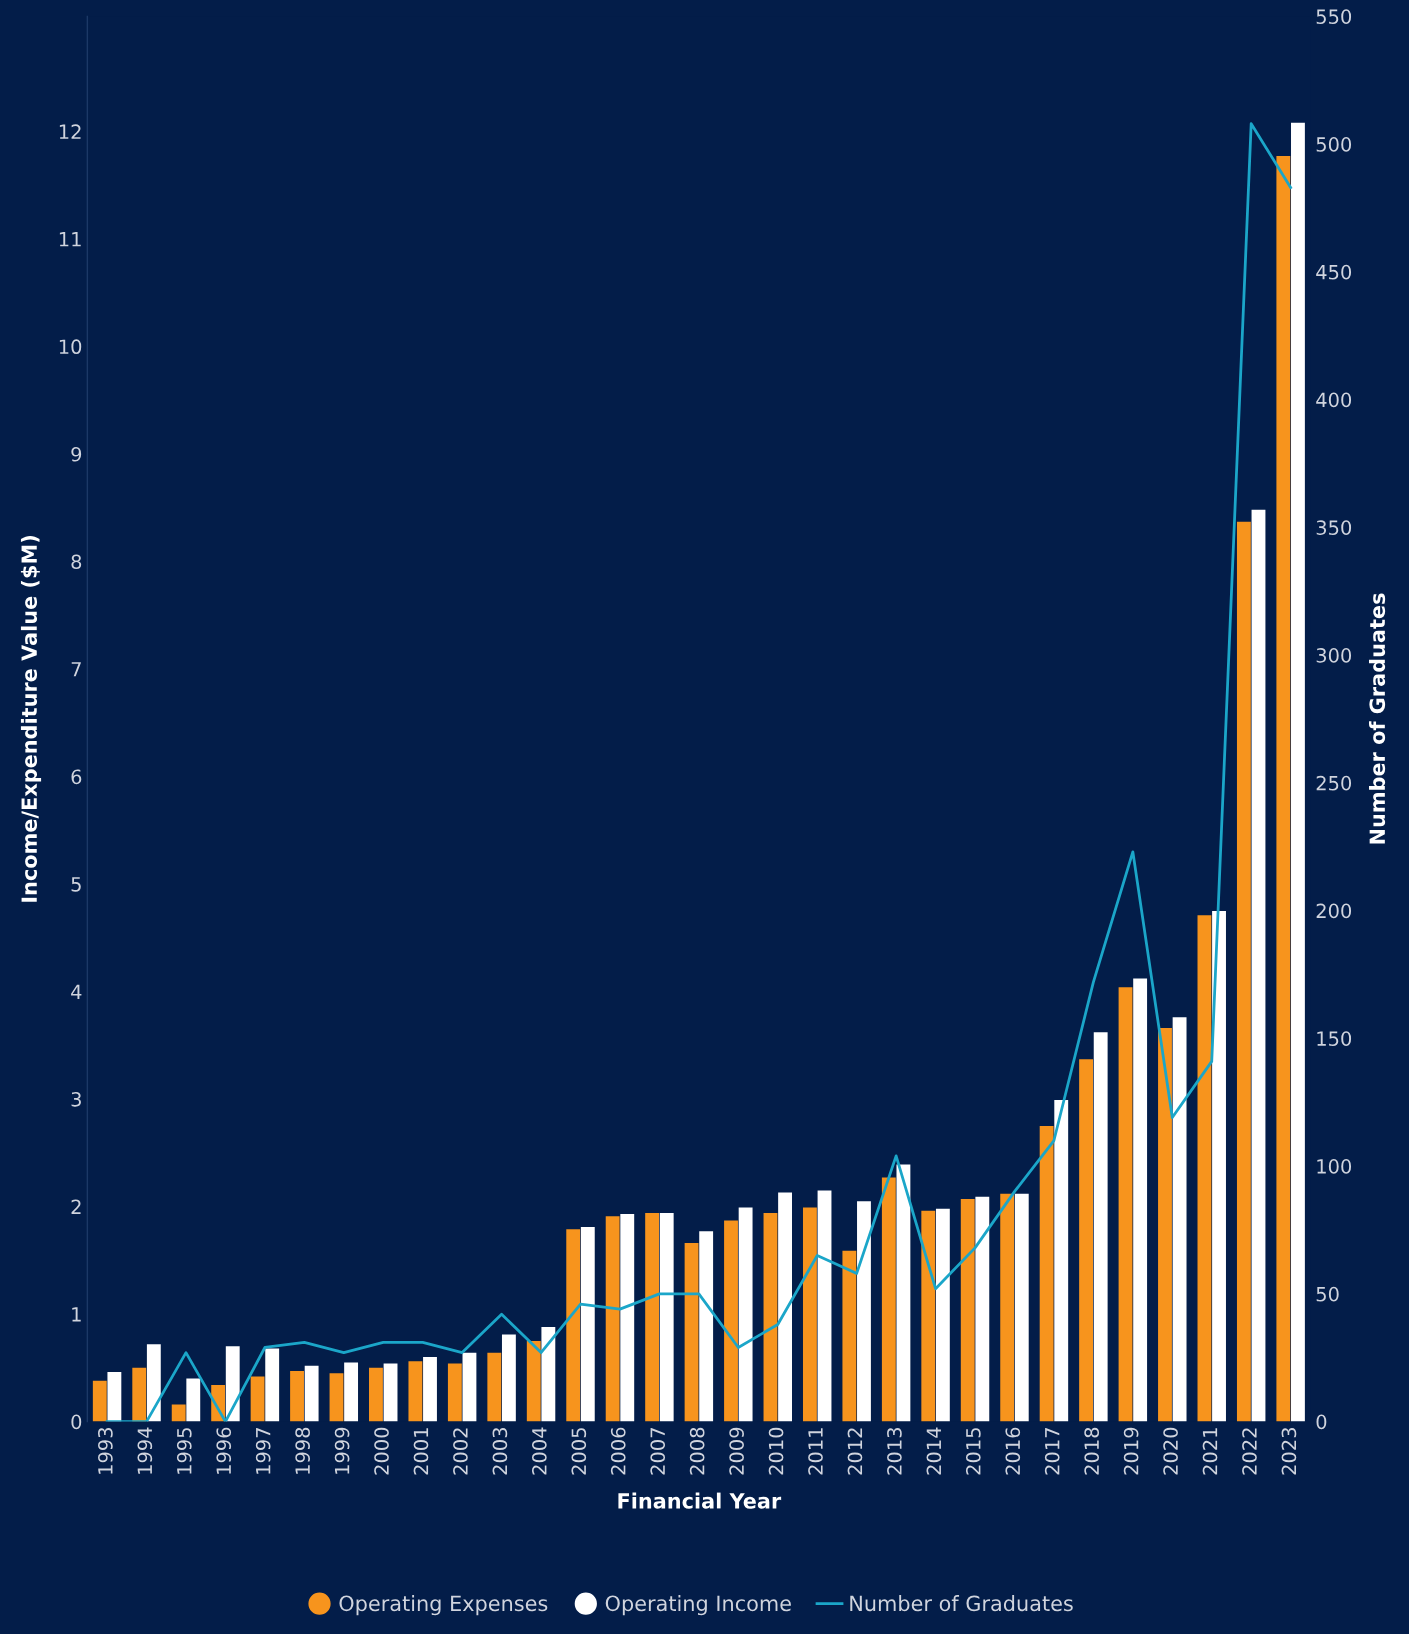 This screenshot has height=1634, width=1409. Describe the element at coordinates (145, 1450) in the screenshot. I see `x-tick-label: 1994` at that location.